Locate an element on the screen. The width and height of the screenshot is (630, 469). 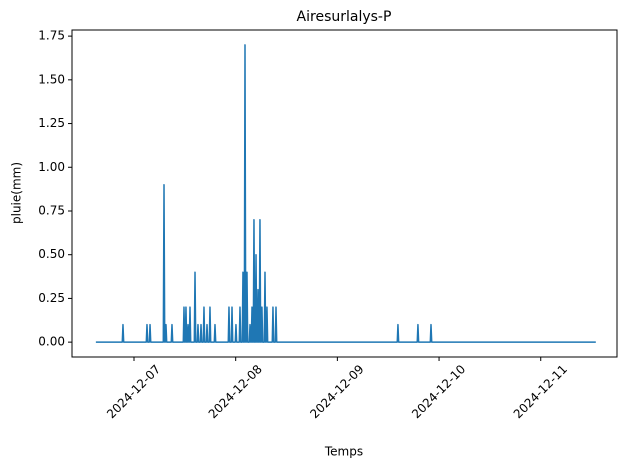
y-tick-label: 1.00 is located at coordinates (51, 167).